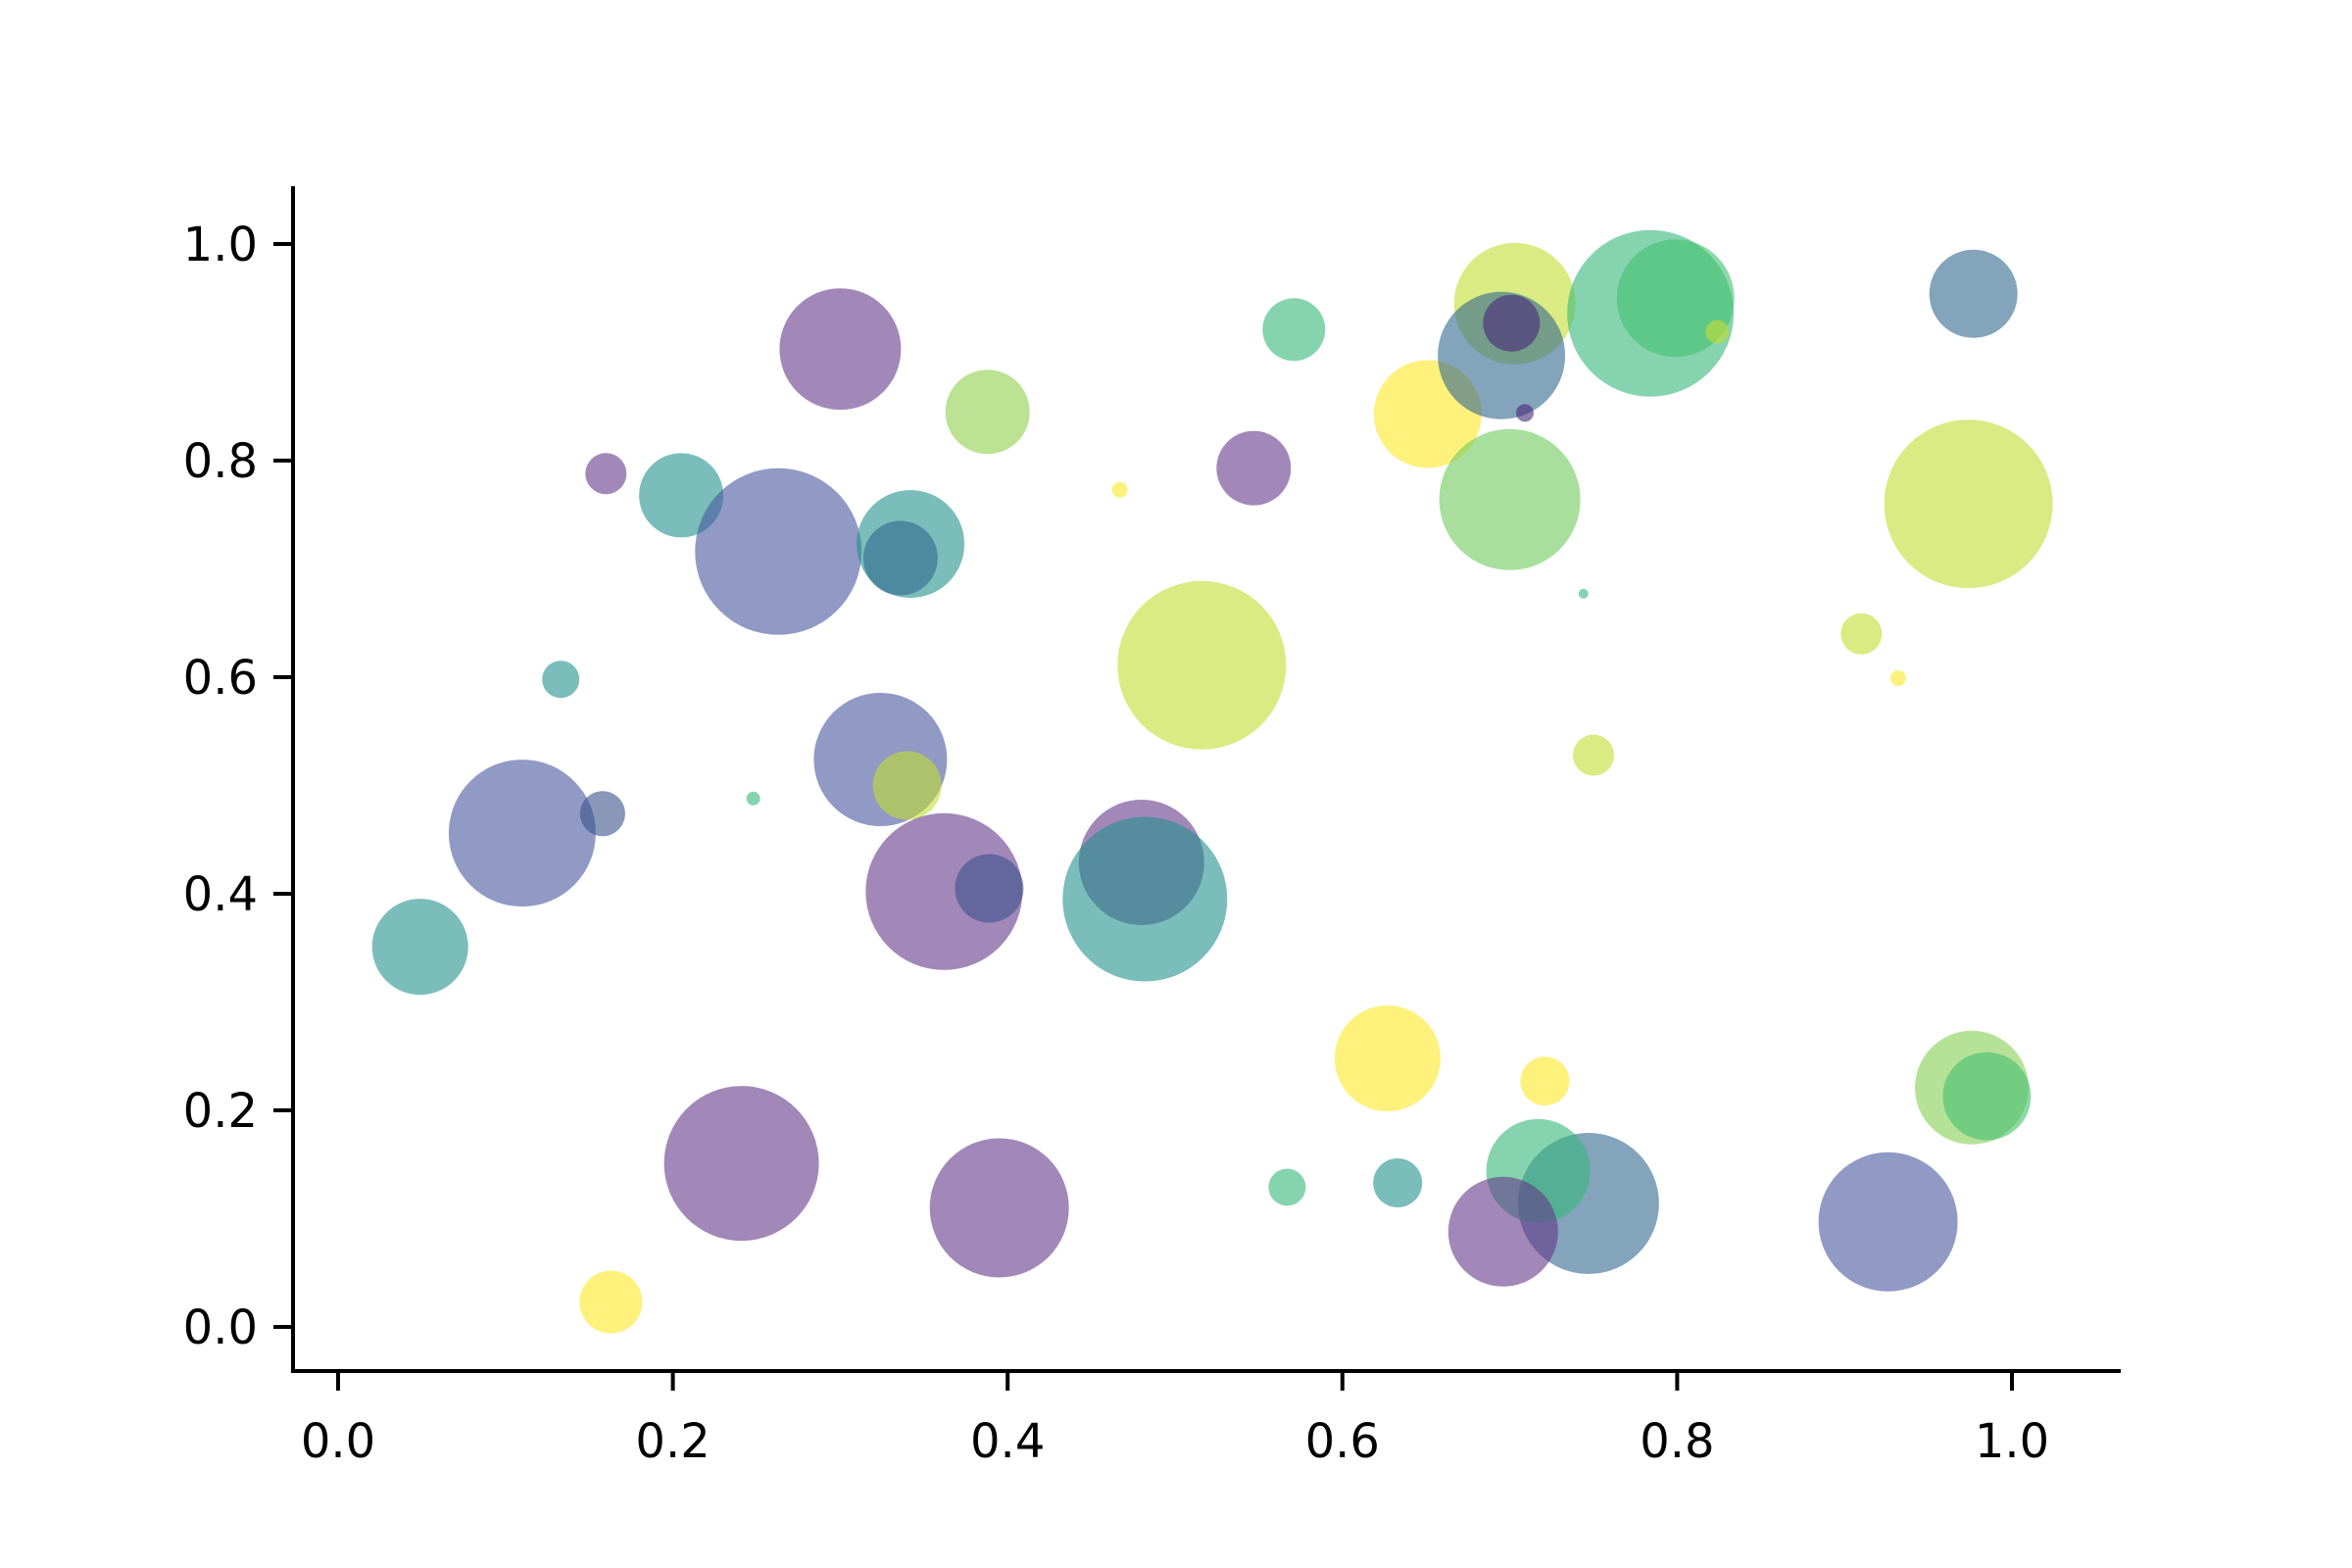  I want to click on y-tick-label: 1.0, so click(220, 245).